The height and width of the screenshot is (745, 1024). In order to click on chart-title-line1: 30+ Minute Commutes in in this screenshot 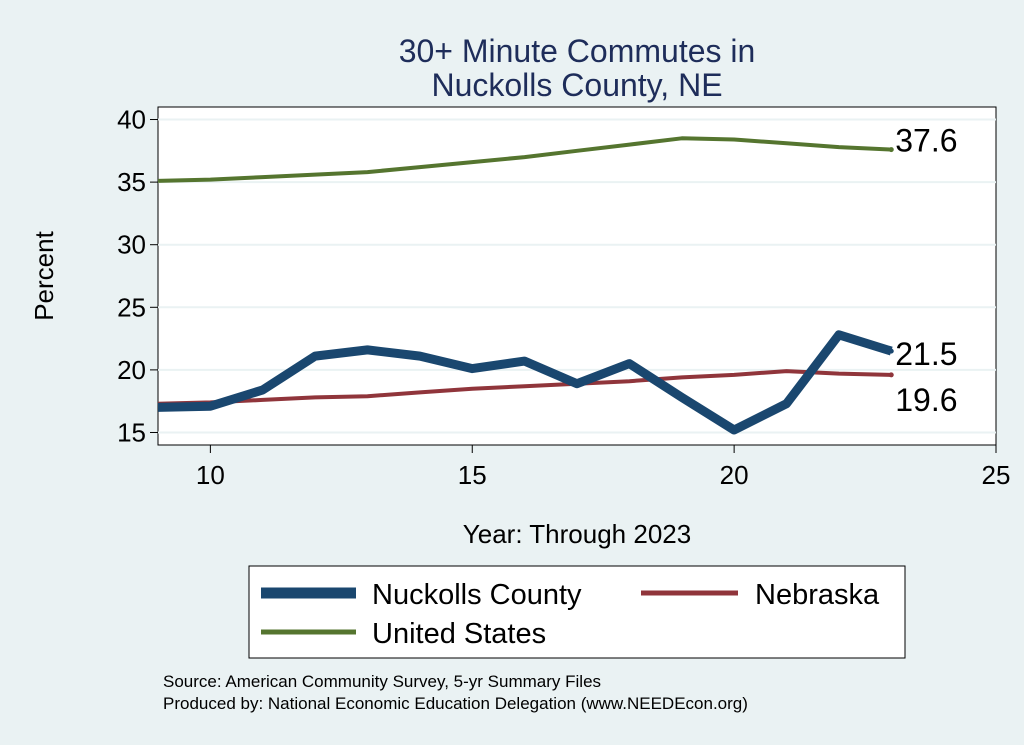, I will do `click(577, 51)`.